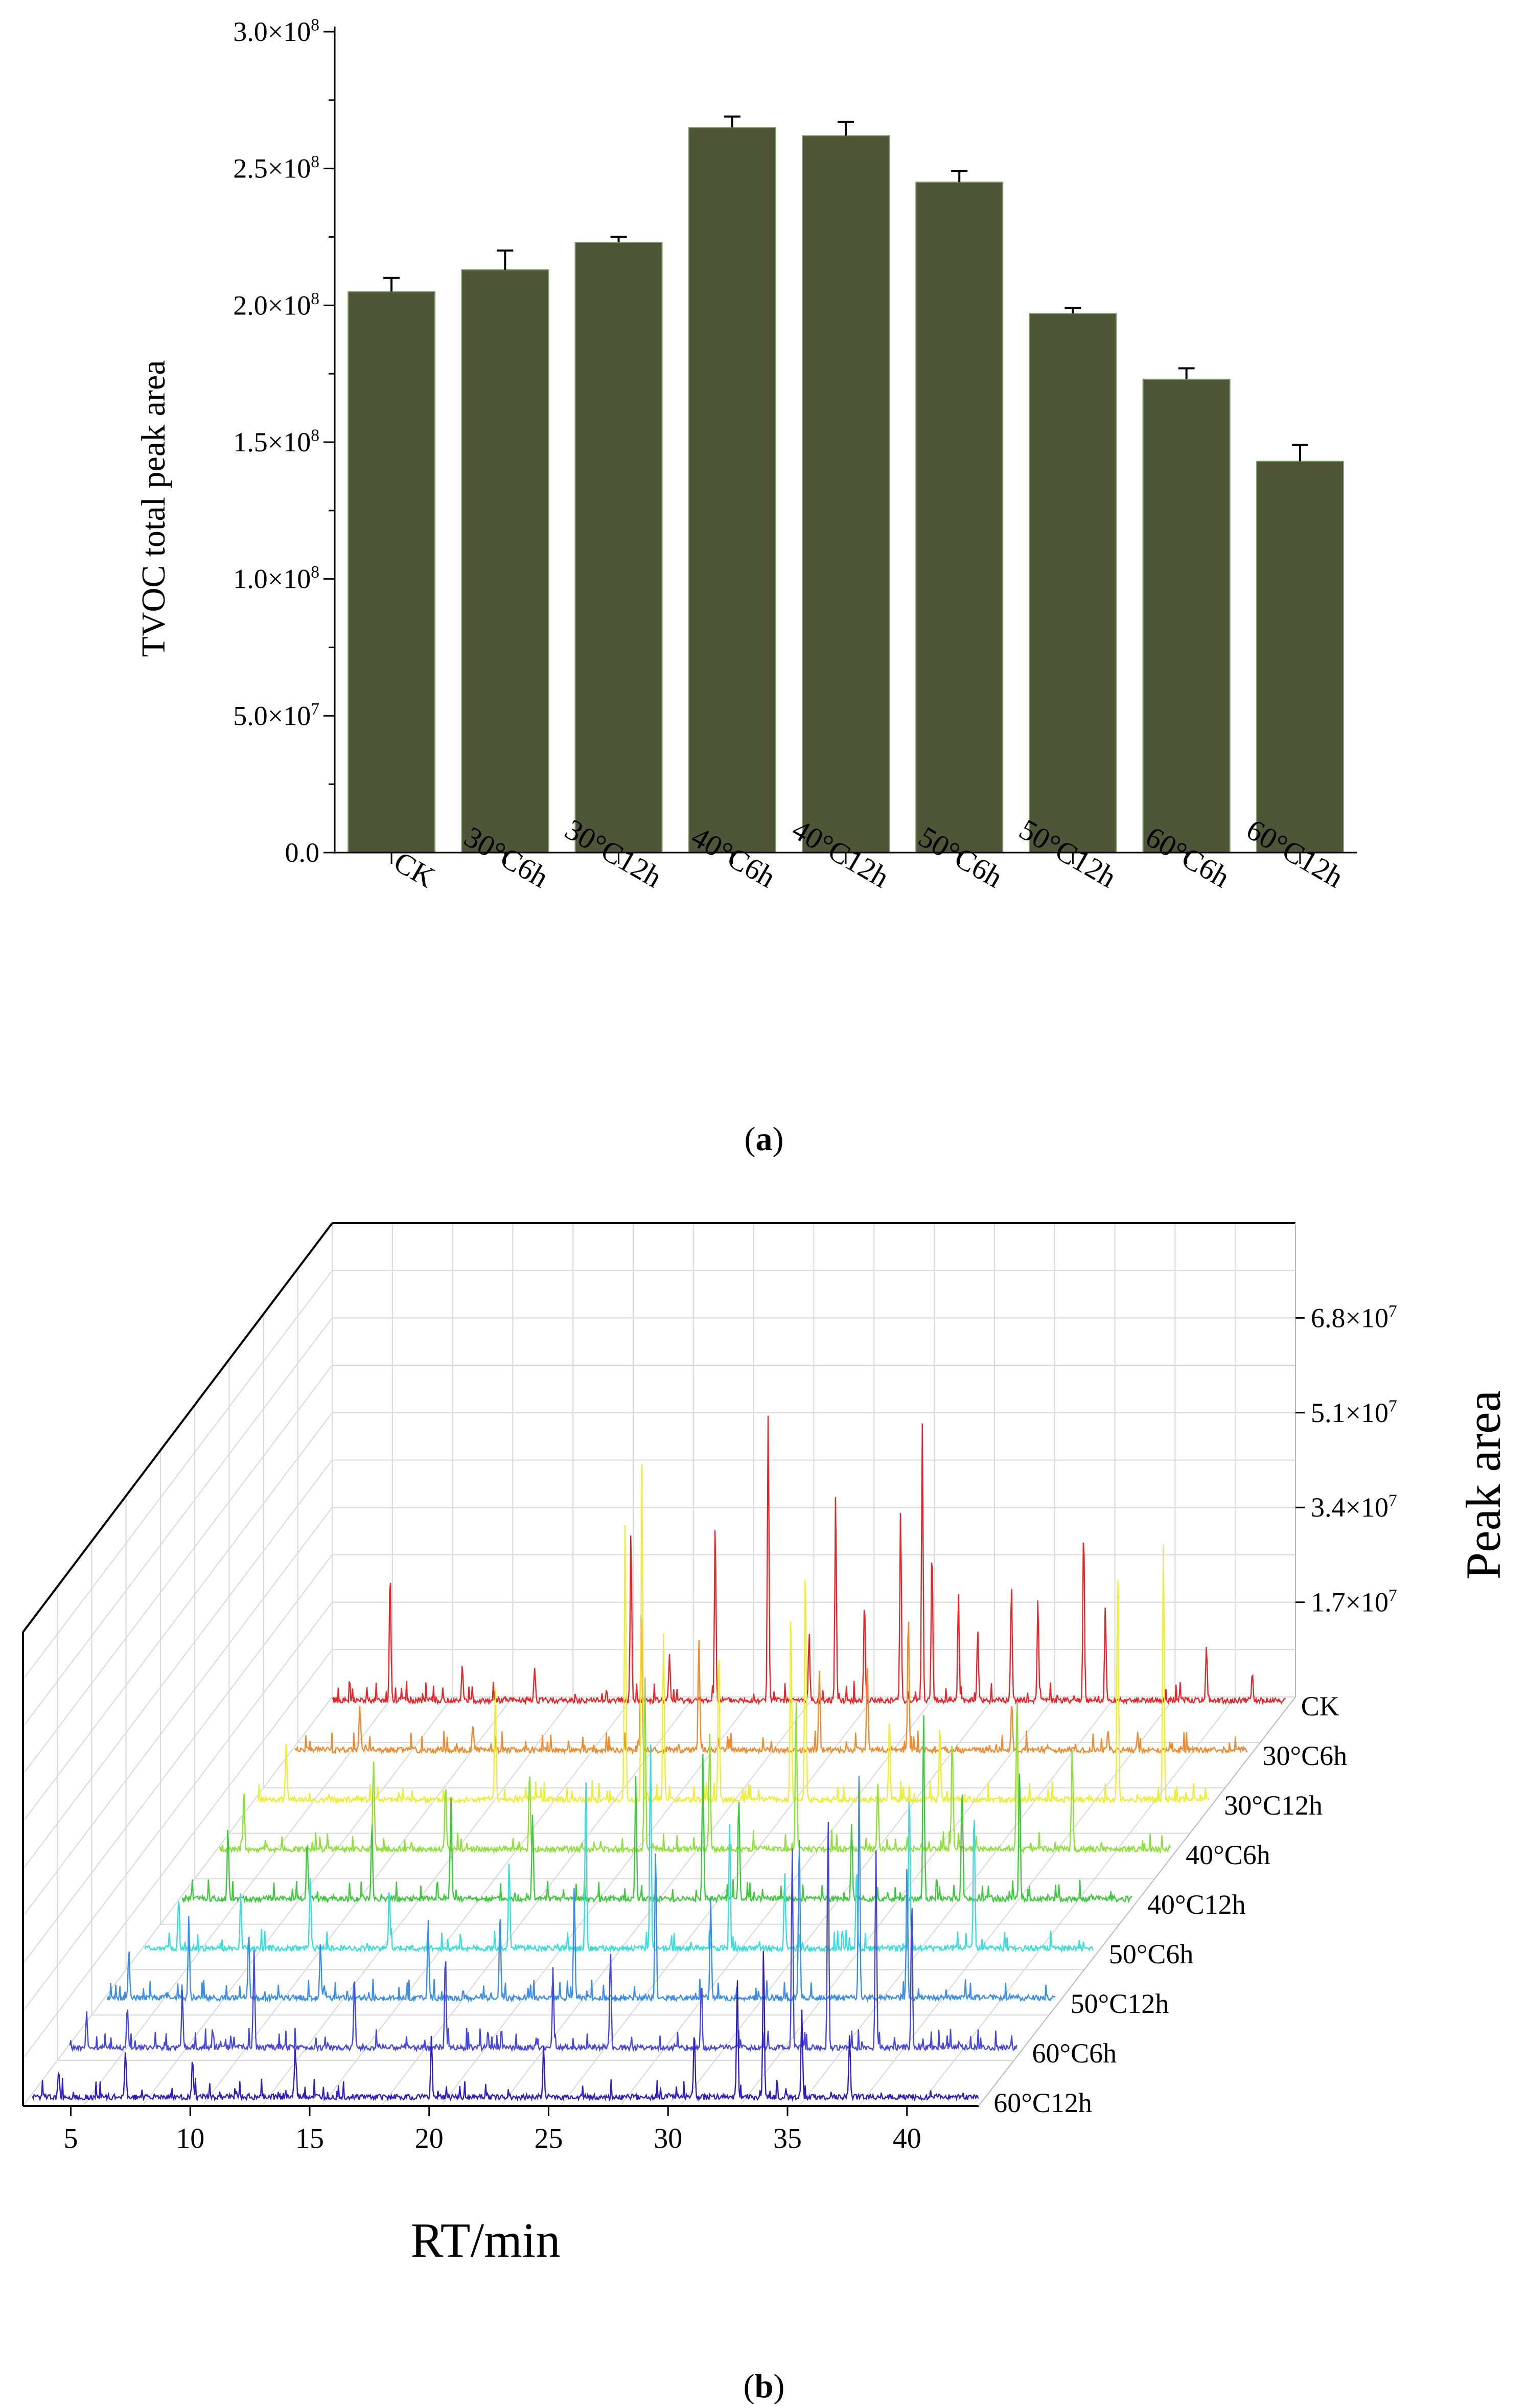  I want to click on z-tick-label-mantissa: 6.8×10, so click(1349, 1317).